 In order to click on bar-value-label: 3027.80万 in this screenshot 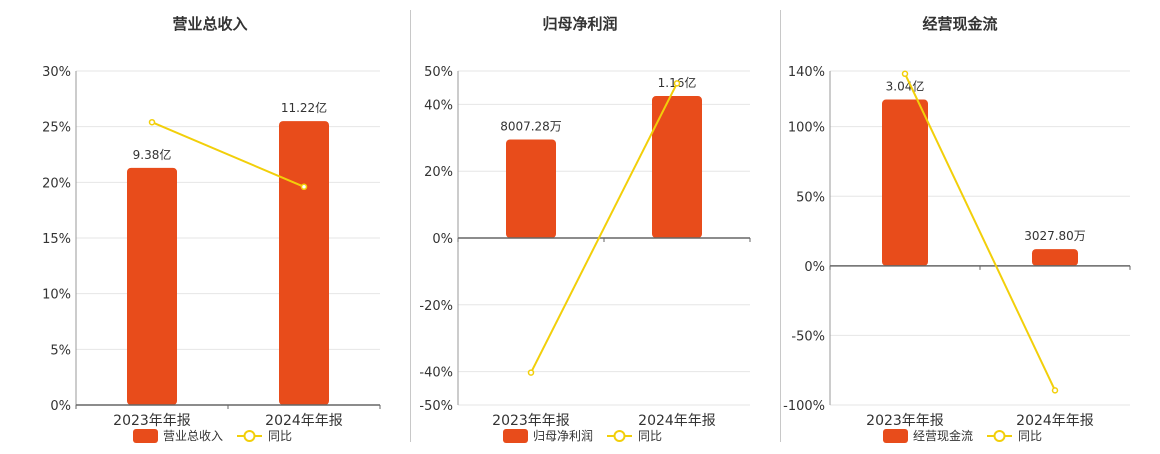, I will do `click(1055, 236)`.